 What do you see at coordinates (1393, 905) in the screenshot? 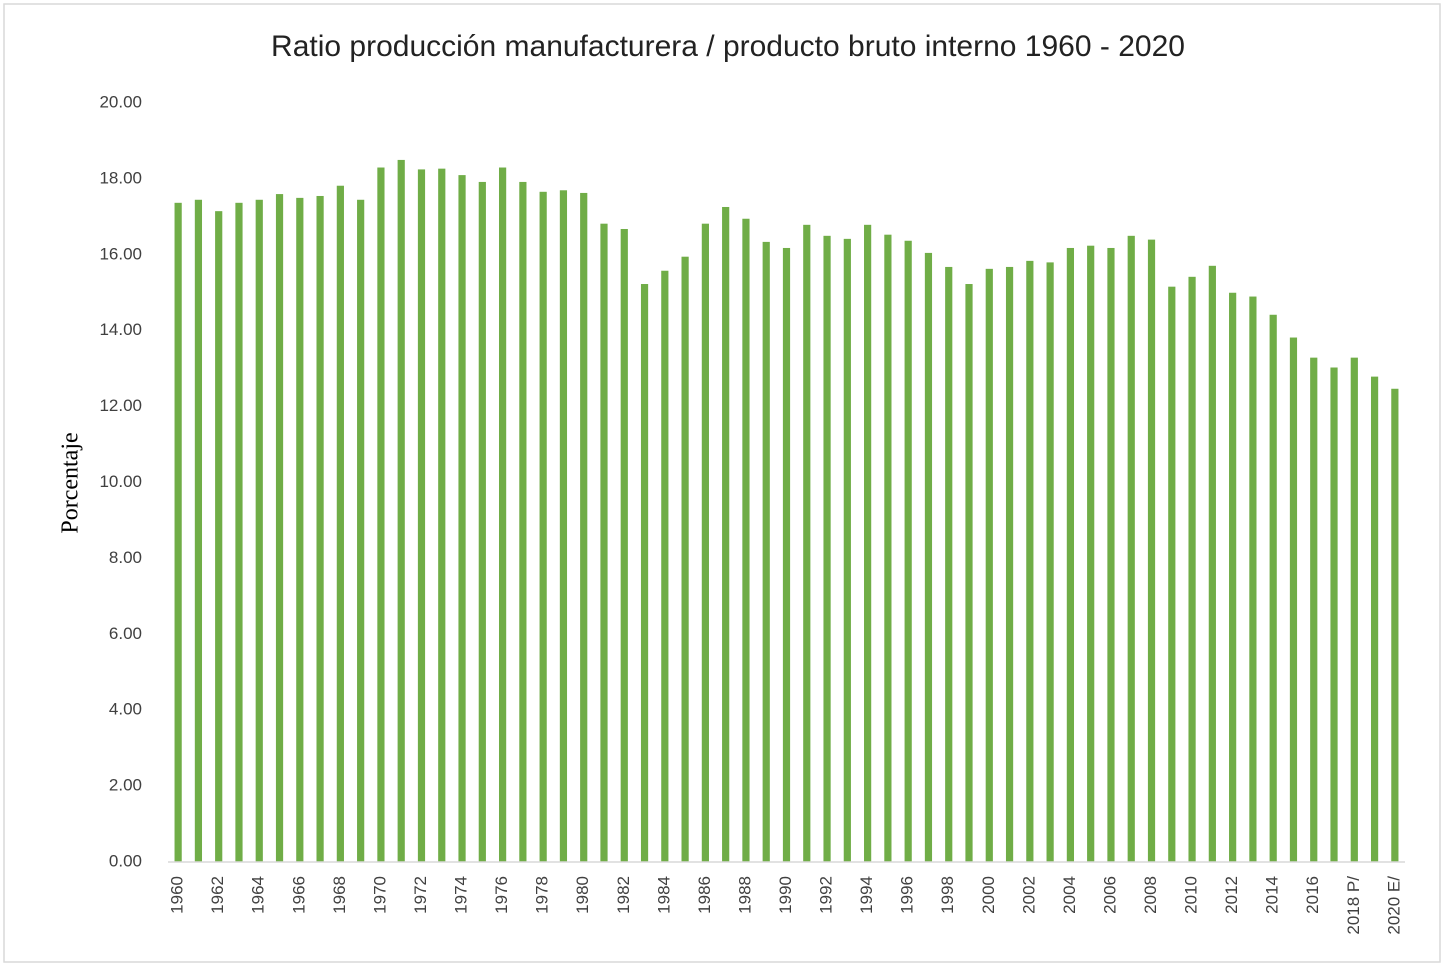
I see `x-tick-label: 2020 E/` at bounding box center [1393, 905].